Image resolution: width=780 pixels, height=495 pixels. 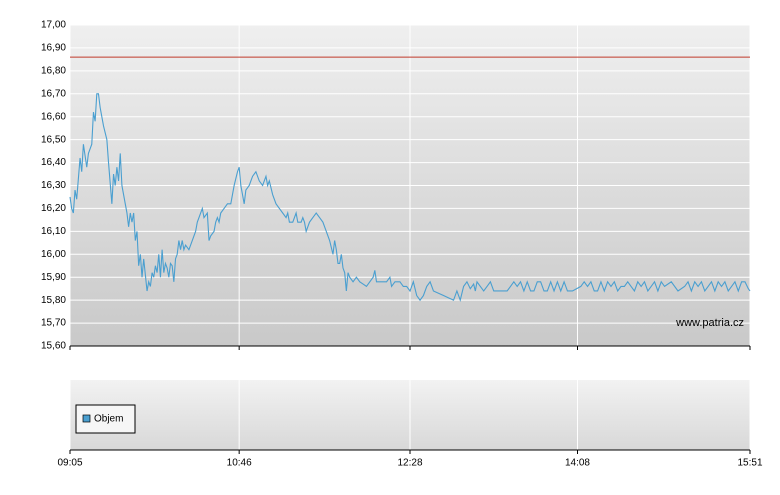 I want to click on y-tick-label: 16,00, so click(x=53, y=254).